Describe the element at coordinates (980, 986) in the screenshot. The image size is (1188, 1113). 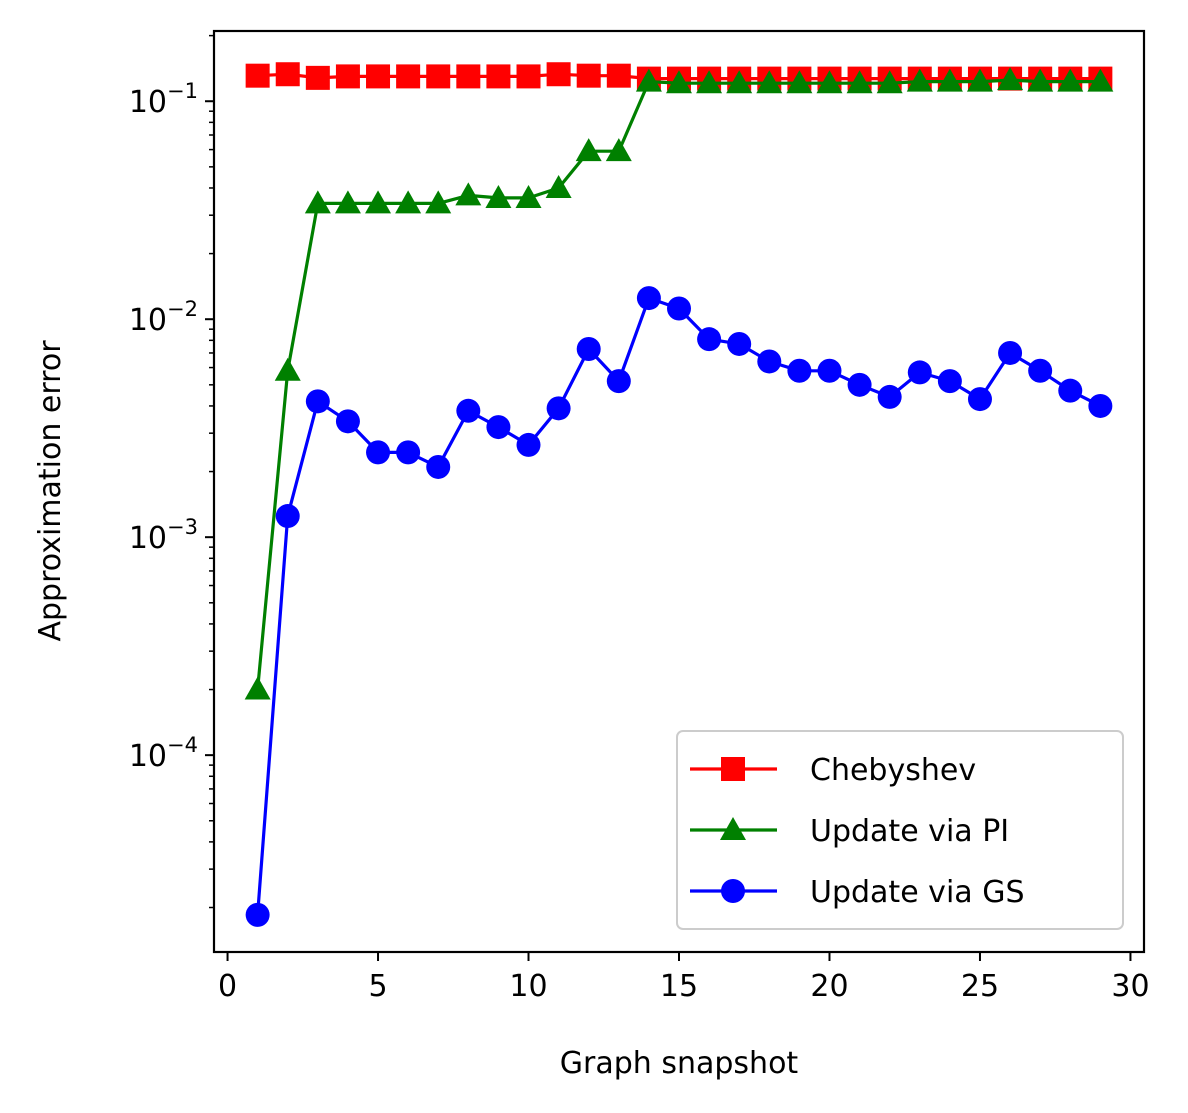
I see `x-tick-label: 25` at that location.